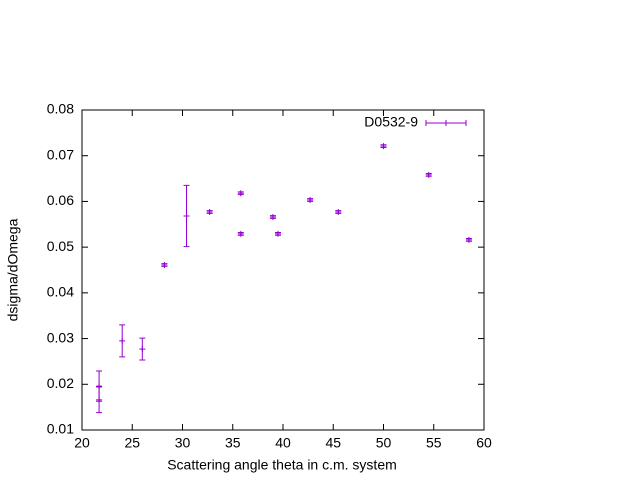  Describe the element at coordinates (282, 465) in the screenshot. I see `x-axis-label: Scattering angle theta in c.m. system` at that location.